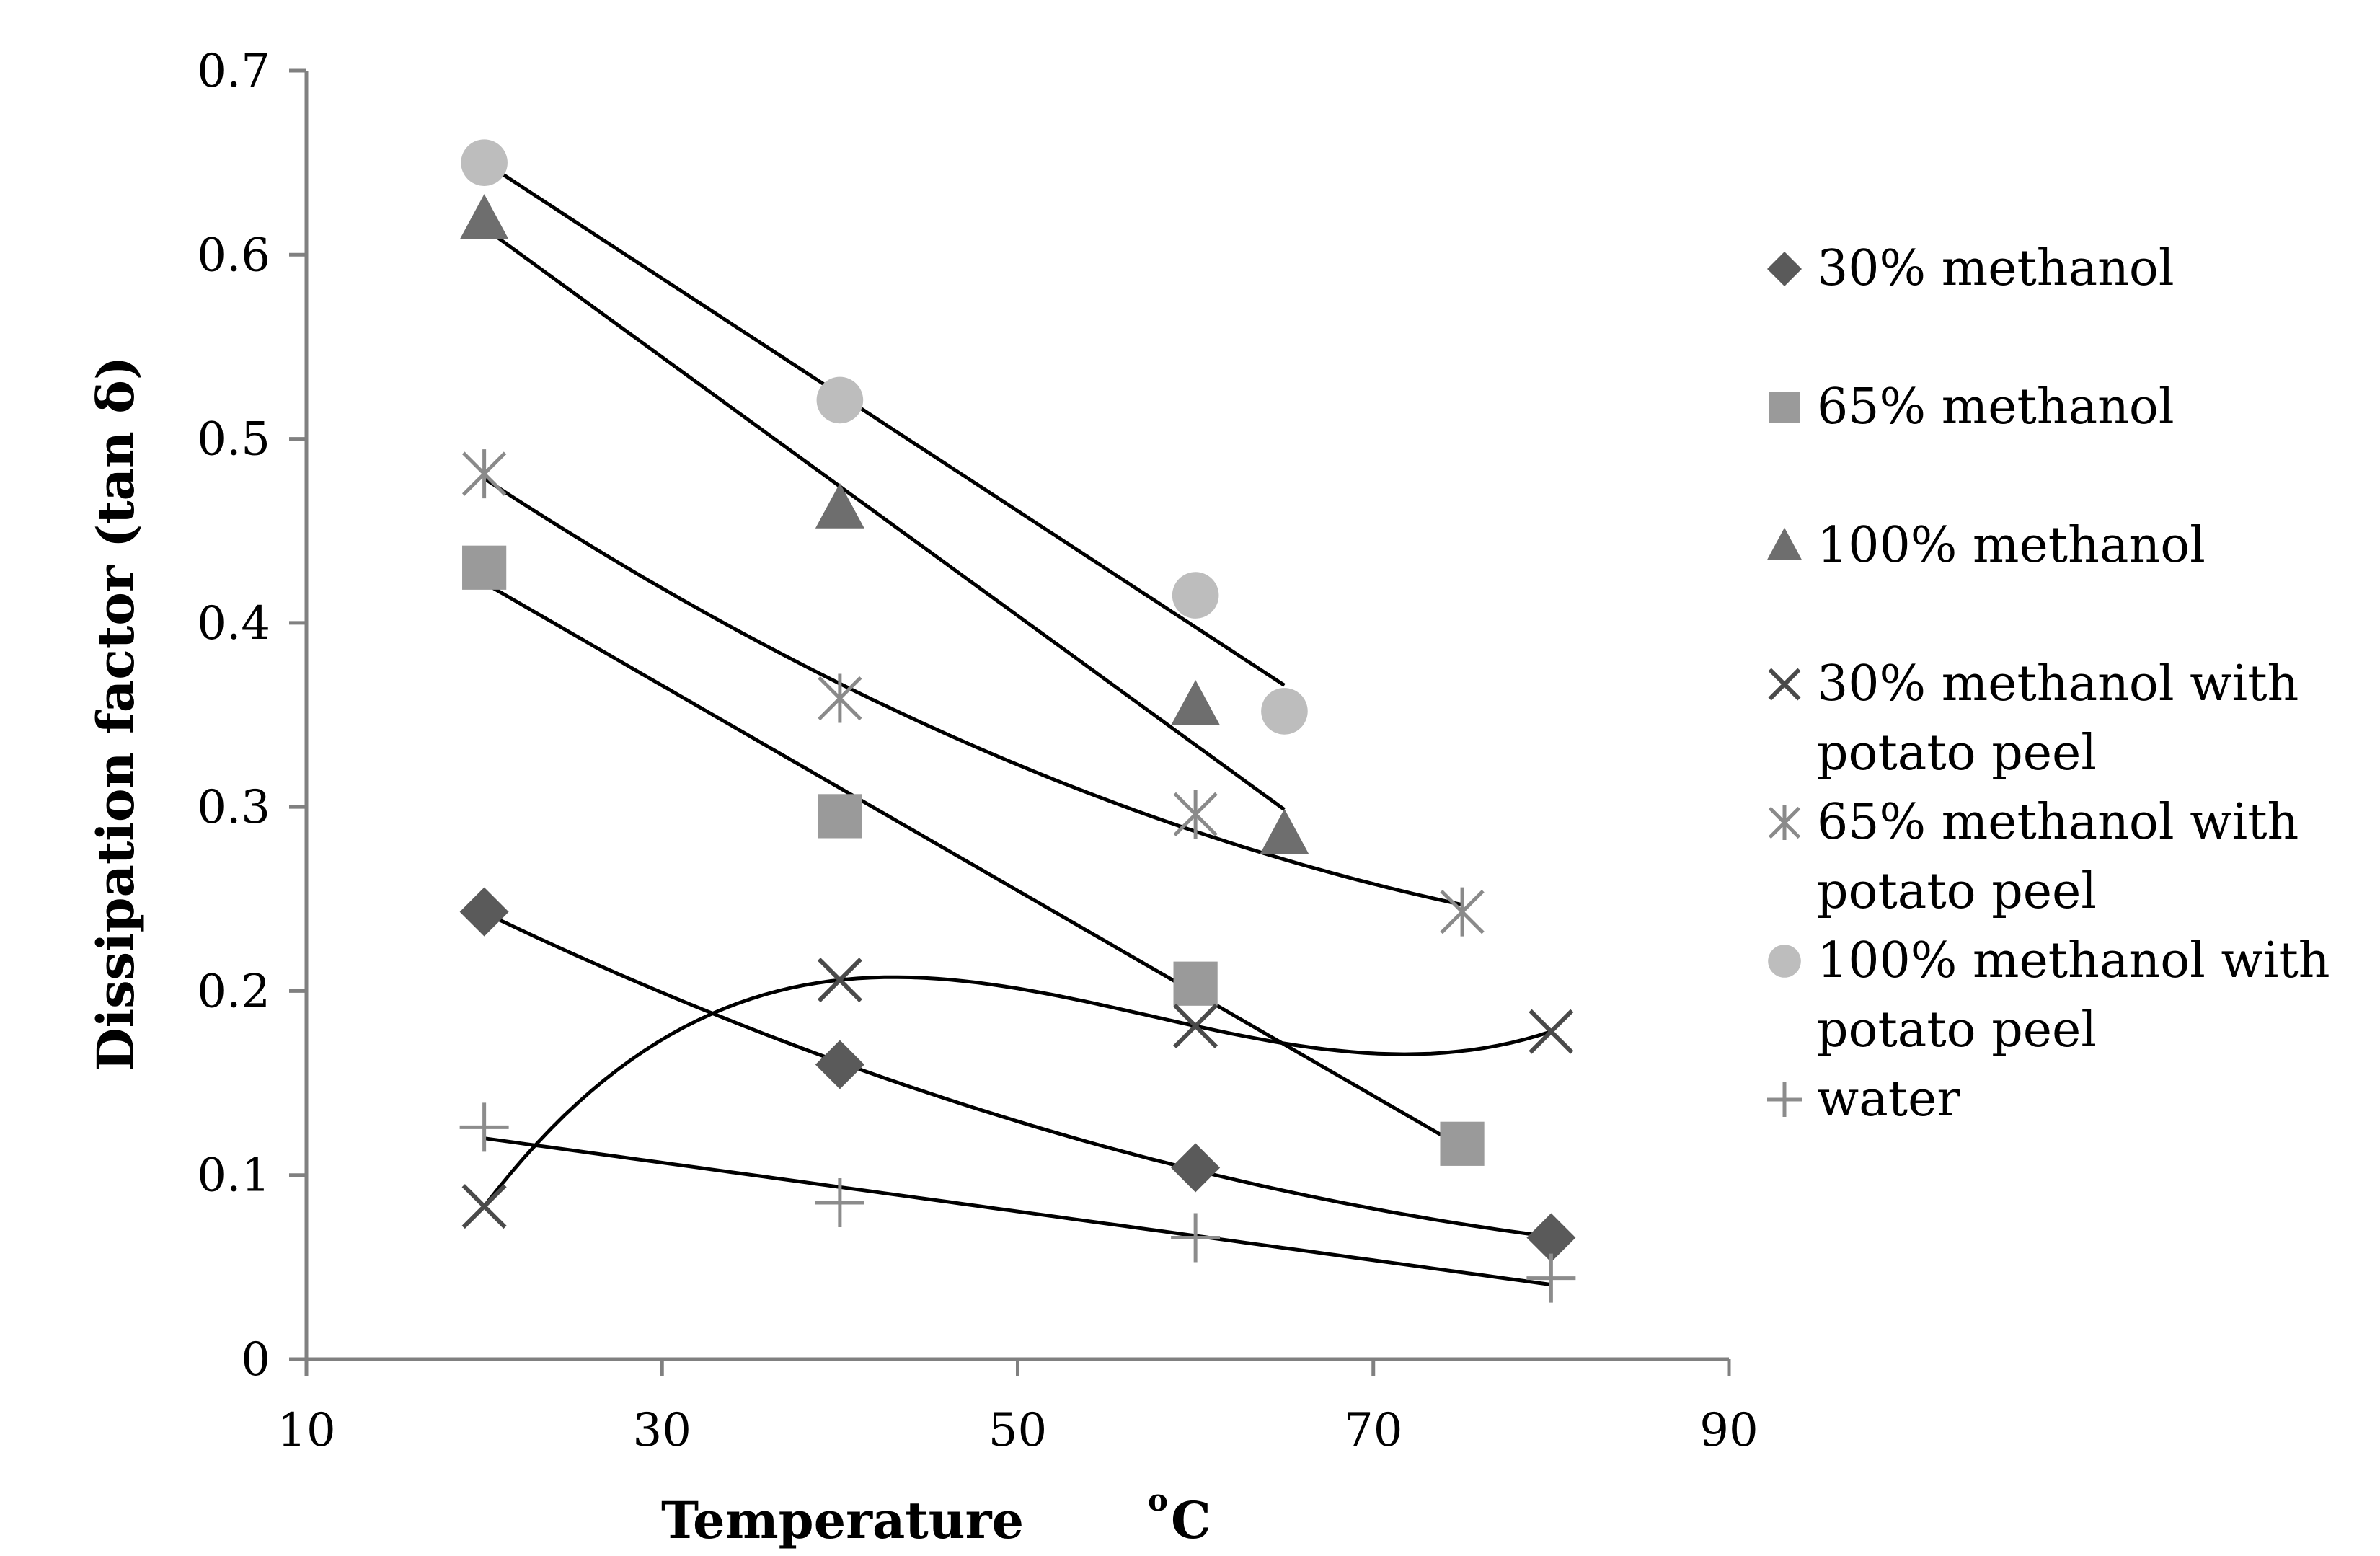 The width and height of the screenshot is (2380, 1556). I want to click on legend-item-2: 65% methanol, so click(1972, 407).